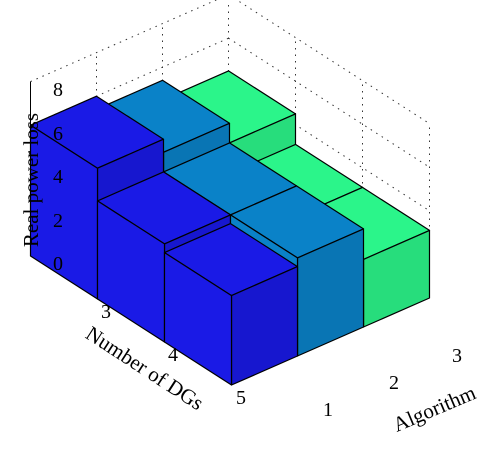 The width and height of the screenshot is (500, 454). I want to click on z-tick-label: 4, so click(58, 177).